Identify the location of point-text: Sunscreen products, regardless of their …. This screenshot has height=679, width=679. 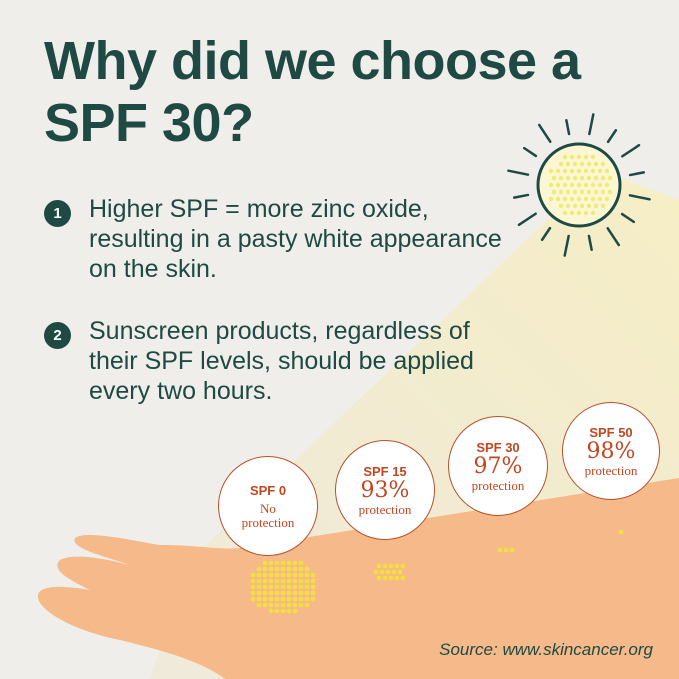
(281, 361).